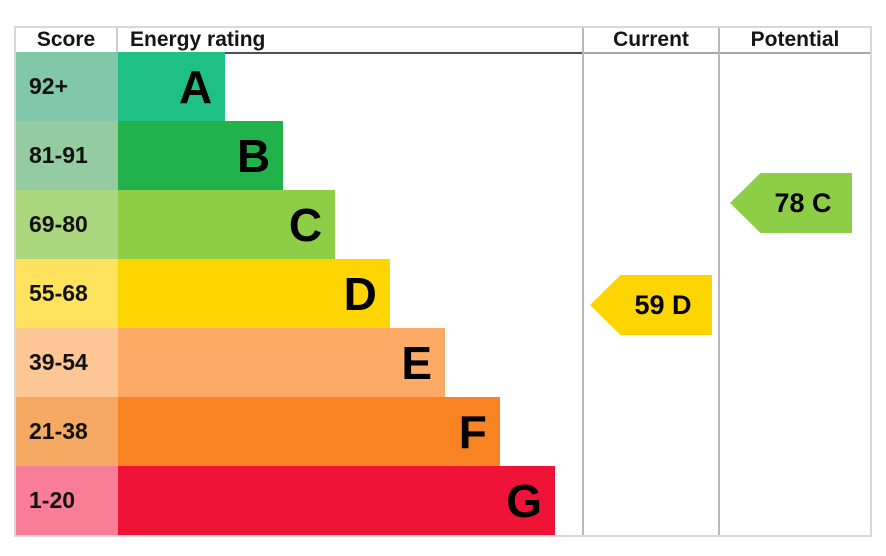  What do you see at coordinates (309, 431) in the screenshot?
I see `band-bar: F` at bounding box center [309, 431].